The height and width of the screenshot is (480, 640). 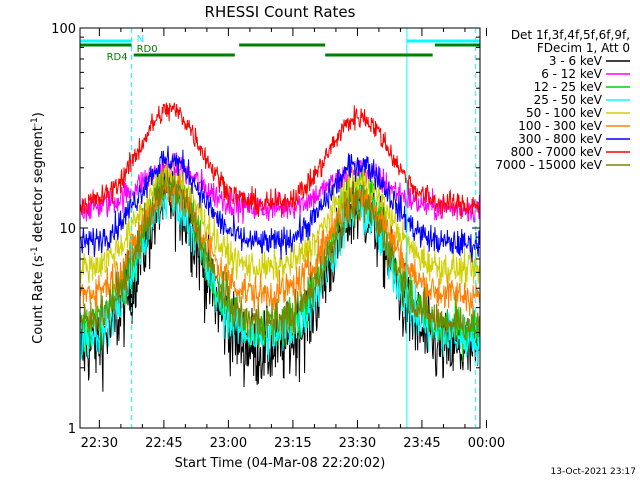 What do you see at coordinates (421, 443) in the screenshot?
I see `x-tick-label: 23:45` at bounding box center [421, 443].